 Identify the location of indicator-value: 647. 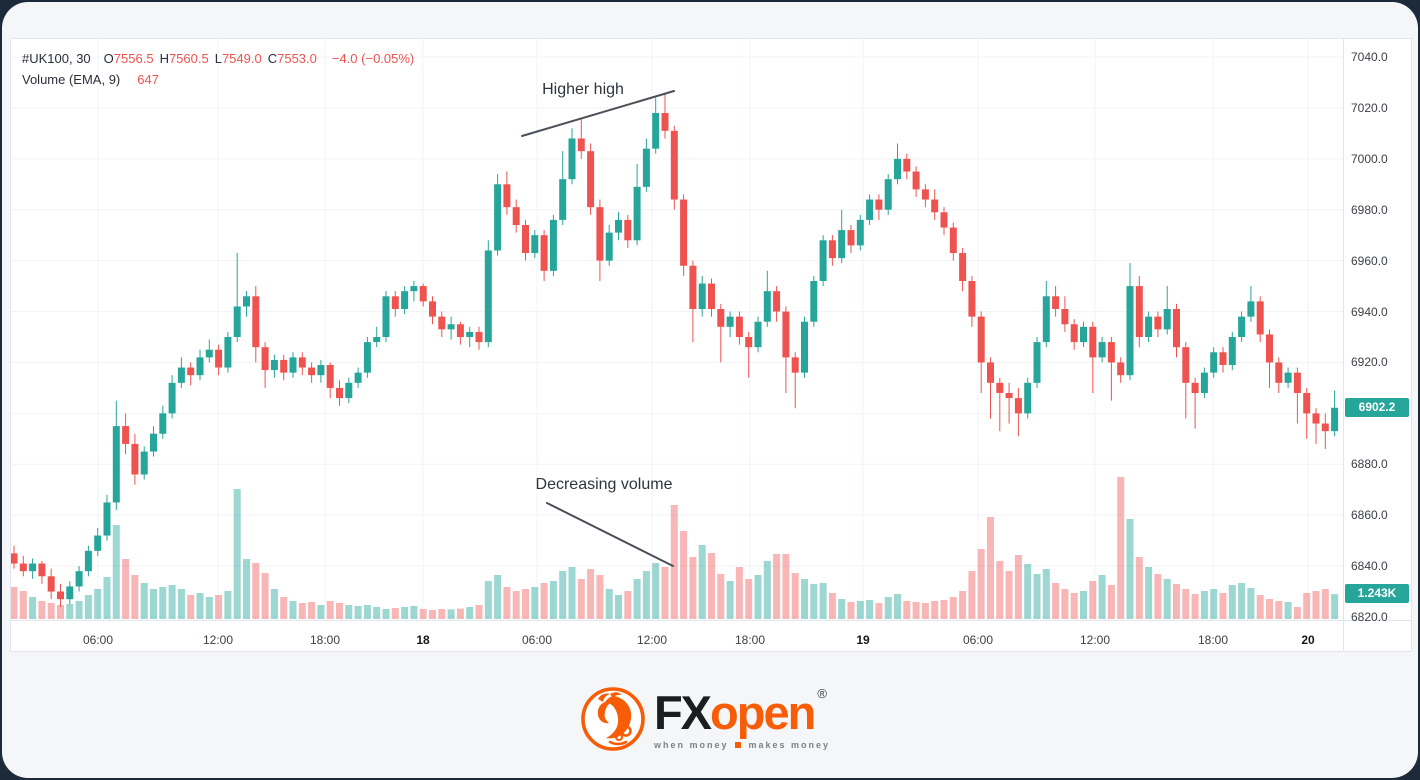
(148, 79).